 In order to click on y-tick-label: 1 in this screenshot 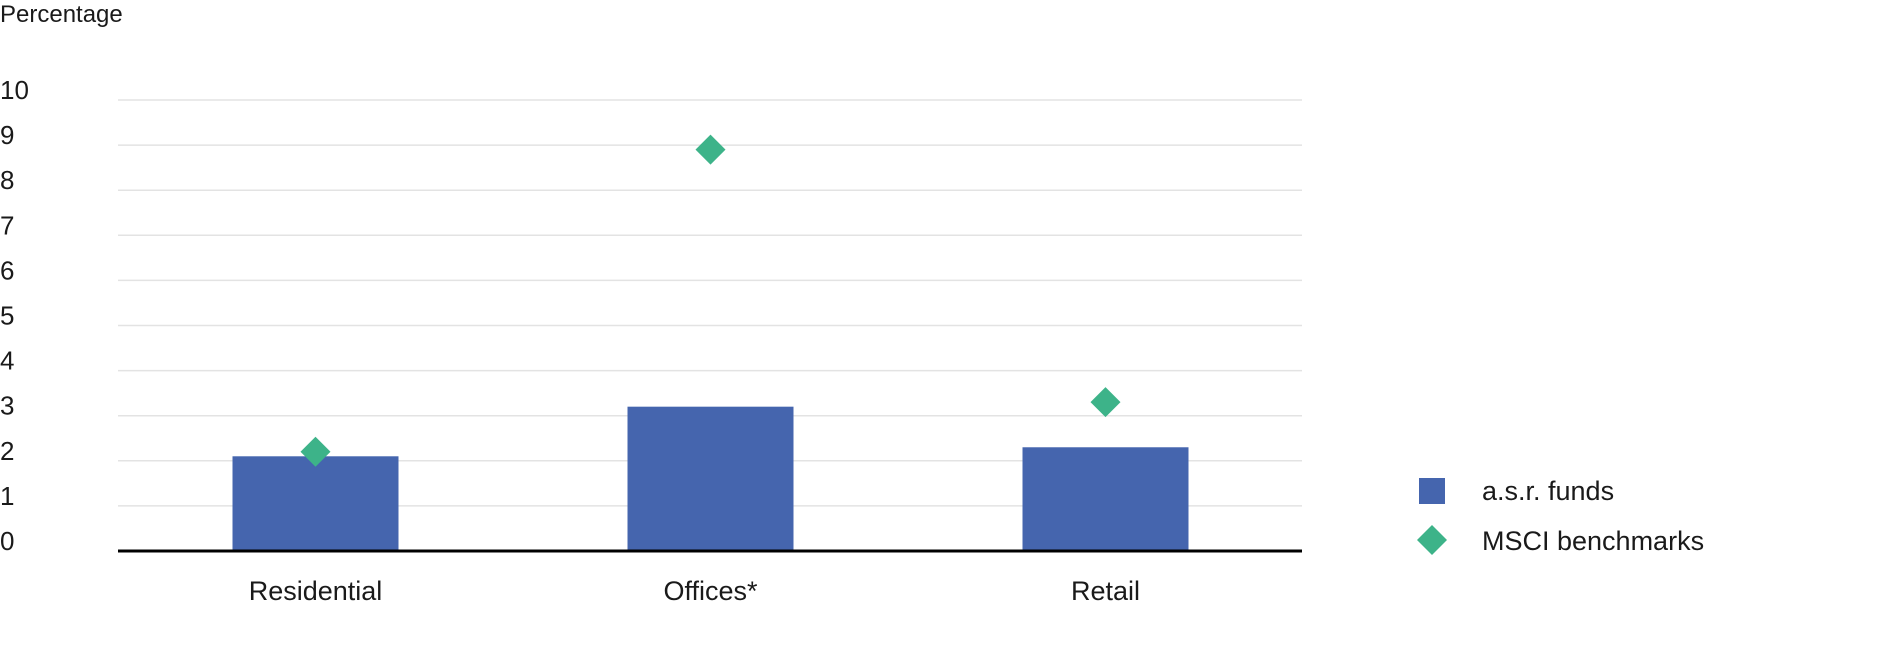, I will do `click(7, 496)`.